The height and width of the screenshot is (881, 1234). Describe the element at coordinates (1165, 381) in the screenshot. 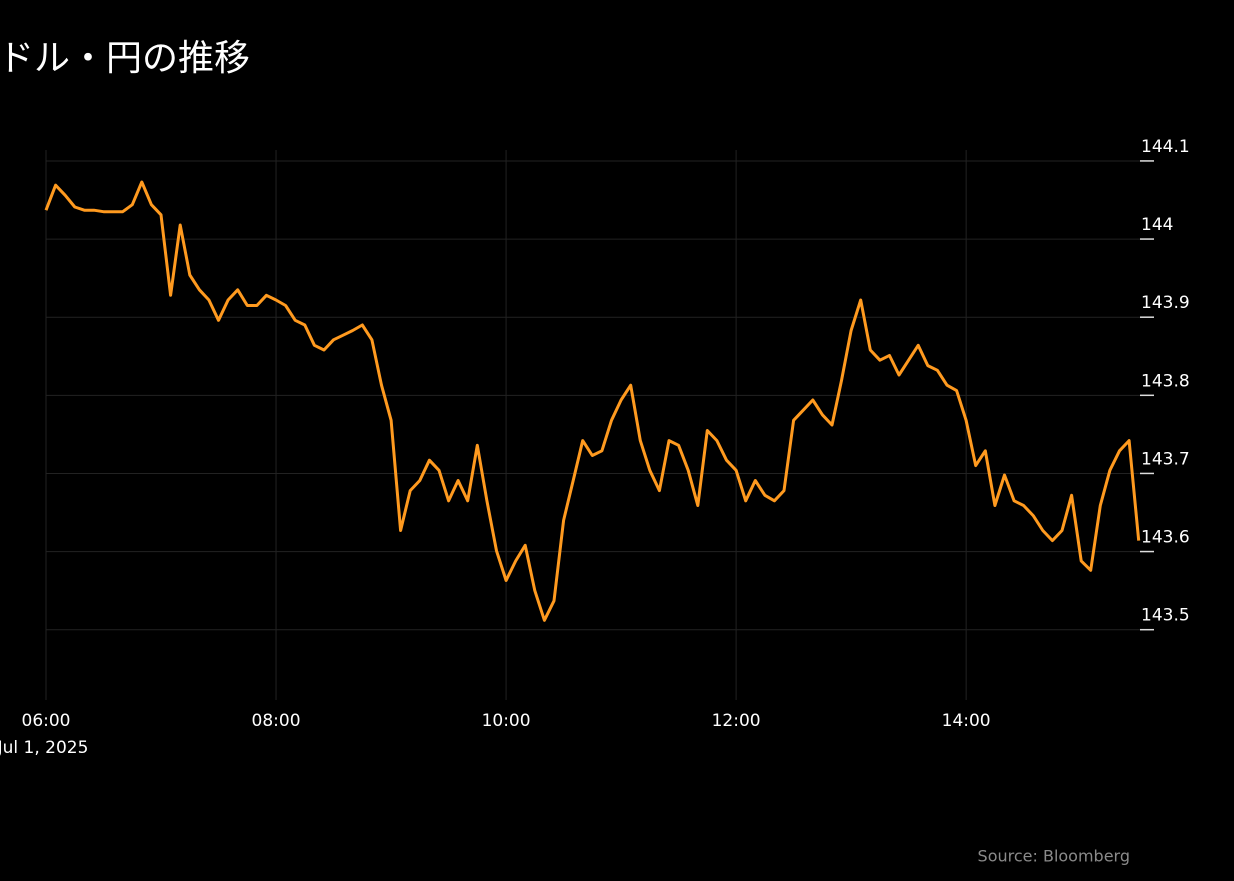

I see `y-tick-label: 143.8` at that location.